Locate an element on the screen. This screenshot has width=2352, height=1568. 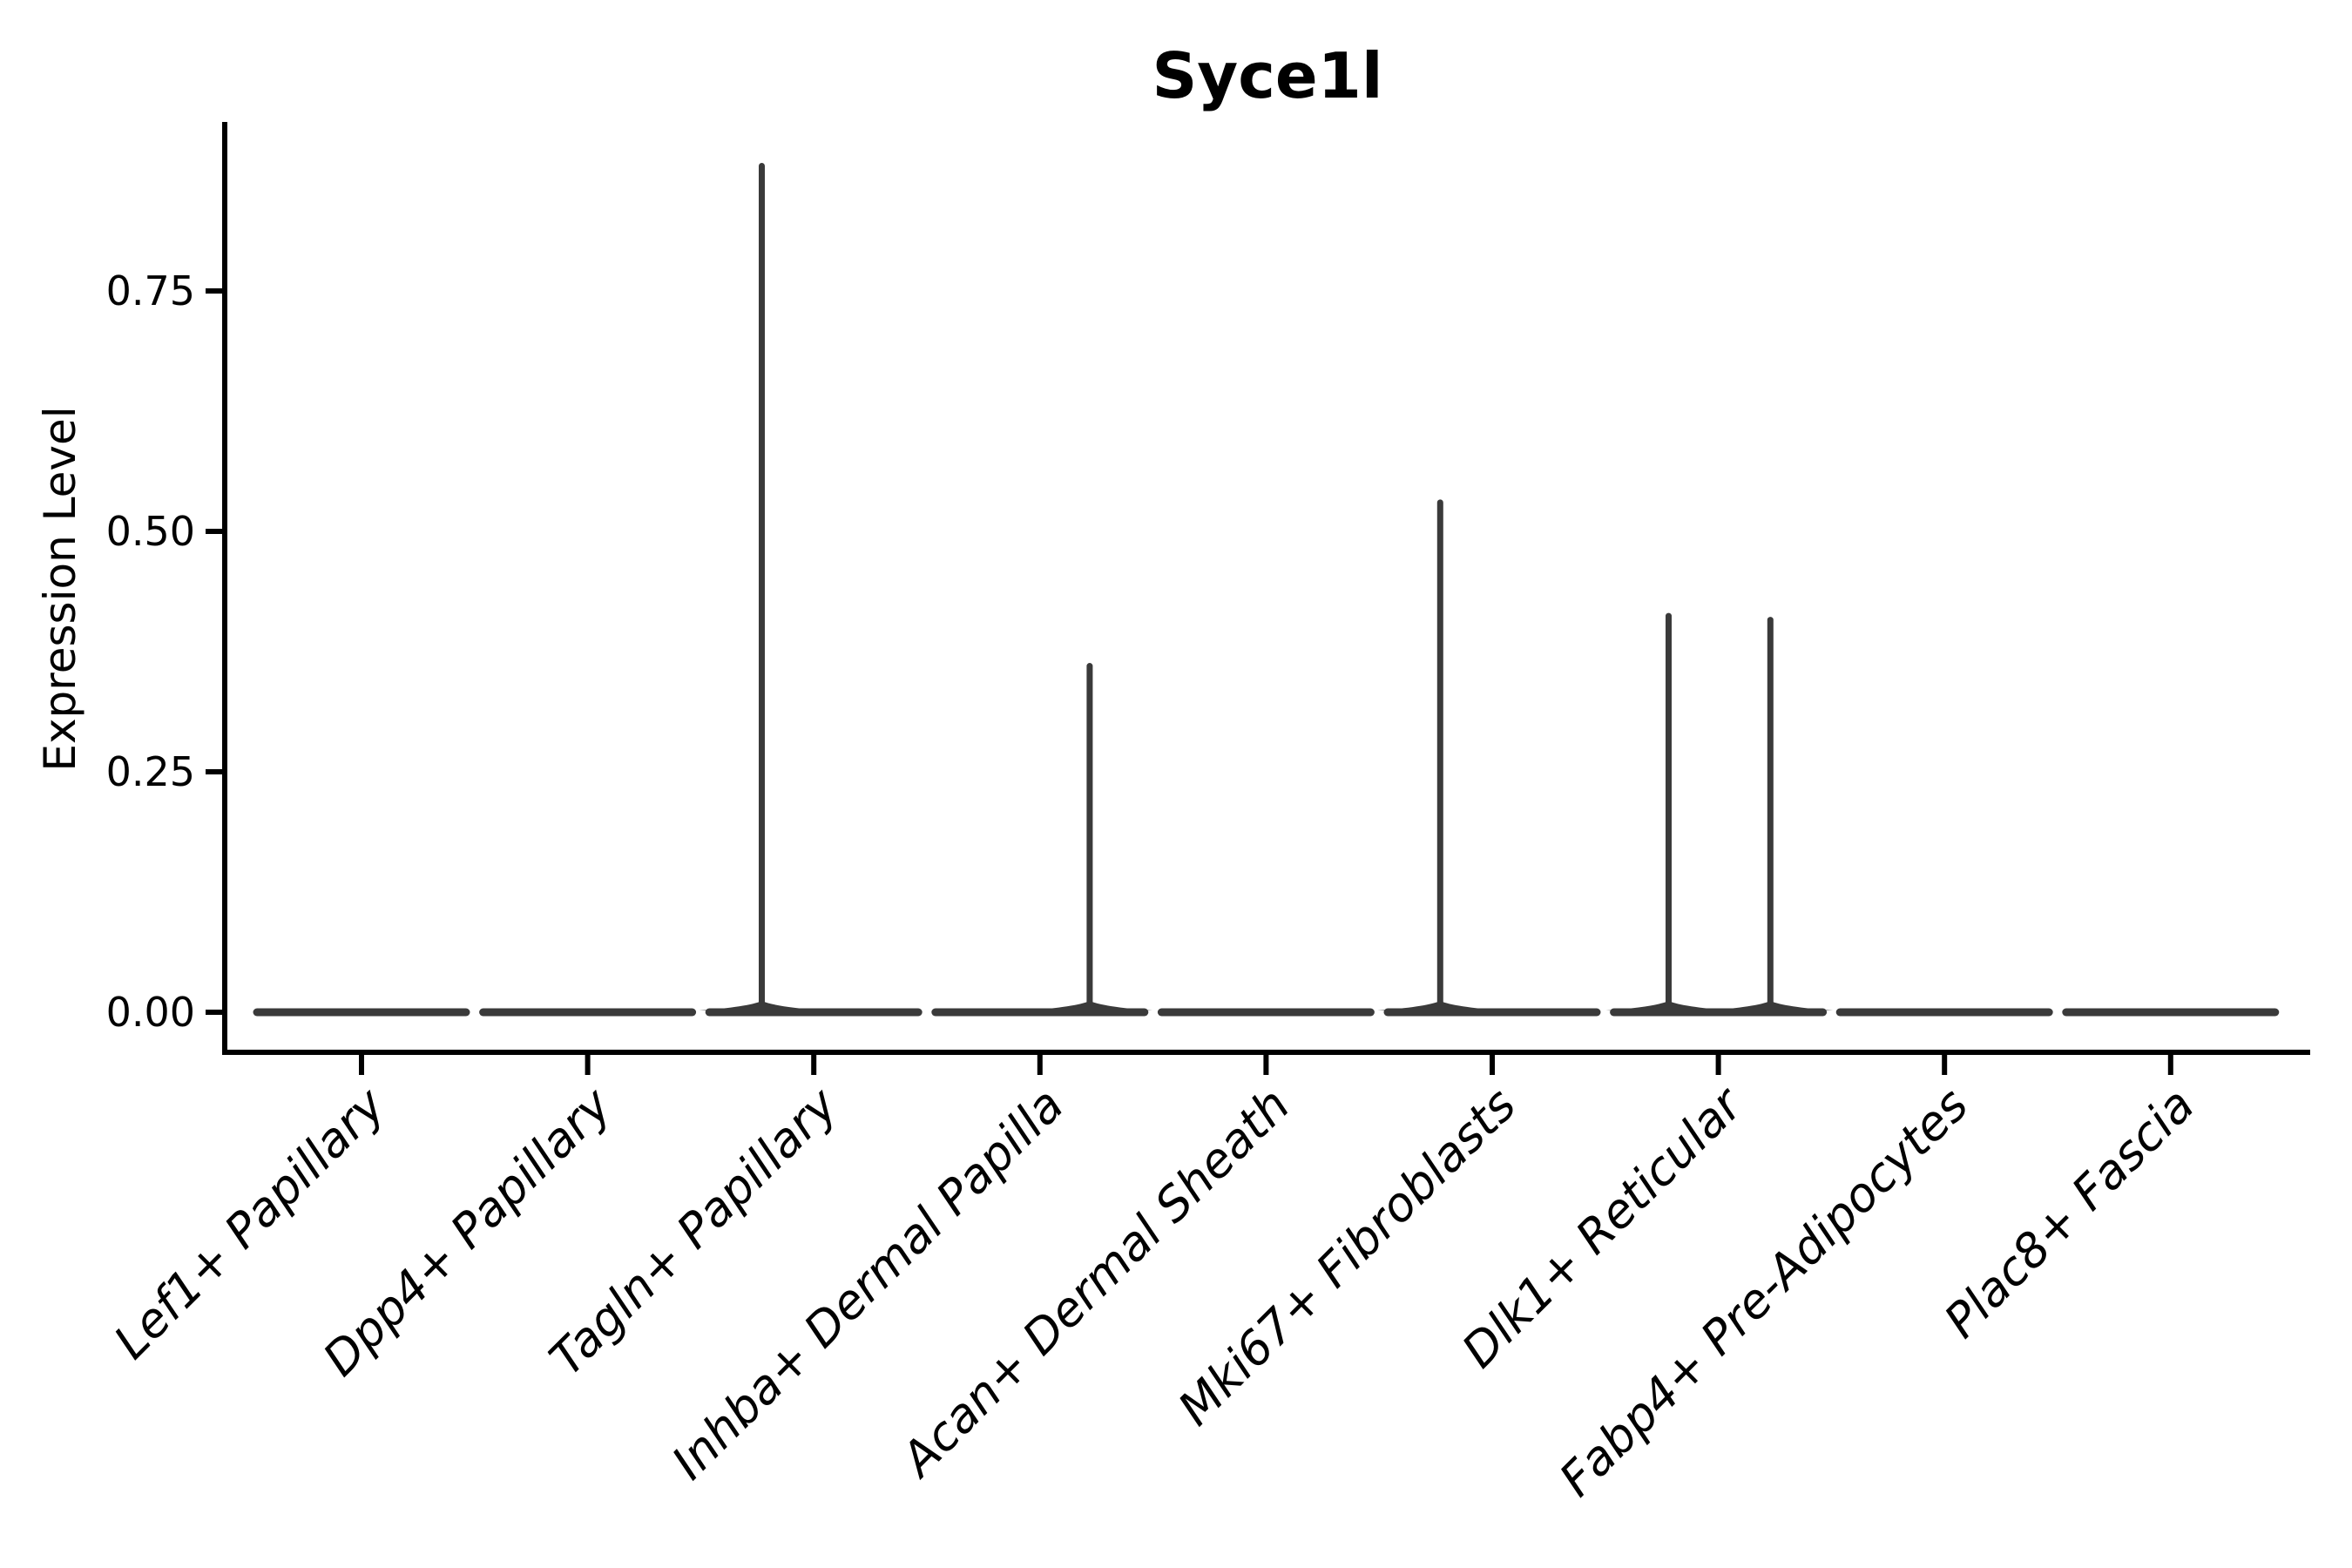
violin-mki67-fibroblasts is located at coordinates (1489, 758).